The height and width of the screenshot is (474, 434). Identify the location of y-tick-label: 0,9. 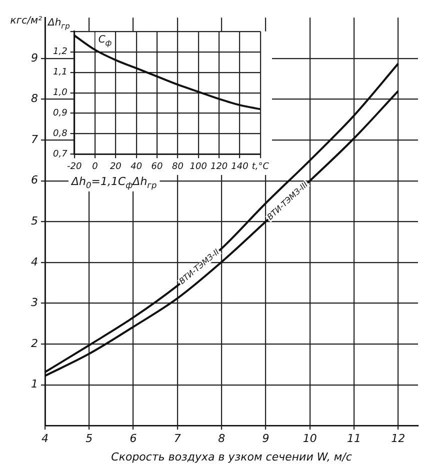
(60, 113).